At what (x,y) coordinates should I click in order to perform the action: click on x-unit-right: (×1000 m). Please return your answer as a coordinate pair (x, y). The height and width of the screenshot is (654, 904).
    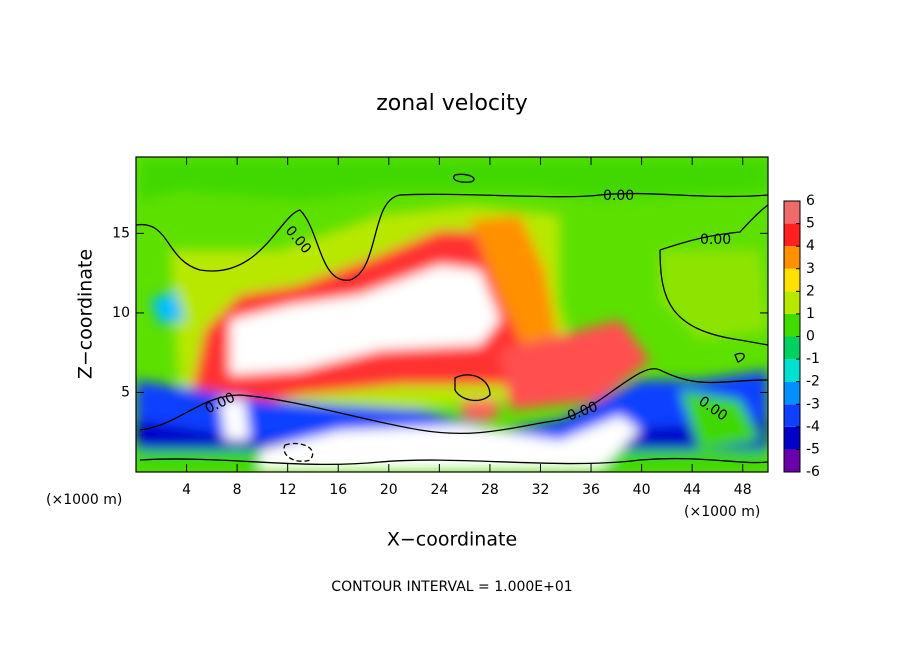
    Looking at the image, I should click on (722, 512).